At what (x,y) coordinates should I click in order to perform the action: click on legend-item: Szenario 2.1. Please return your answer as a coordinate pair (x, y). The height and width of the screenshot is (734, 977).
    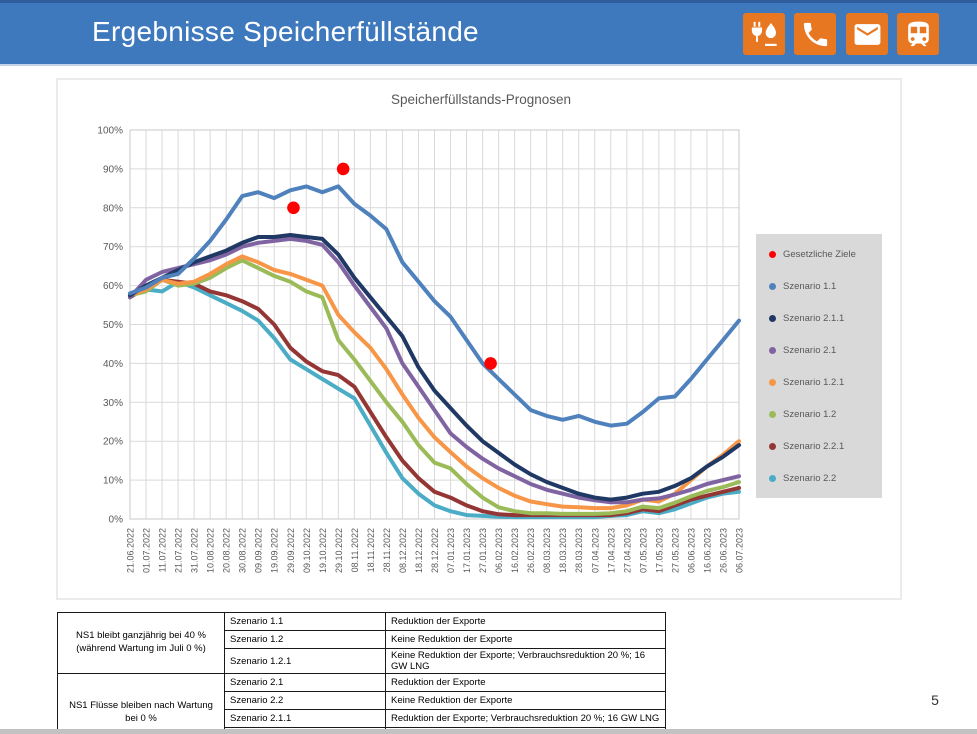
    Looking at the image, I should click on (819, 350).